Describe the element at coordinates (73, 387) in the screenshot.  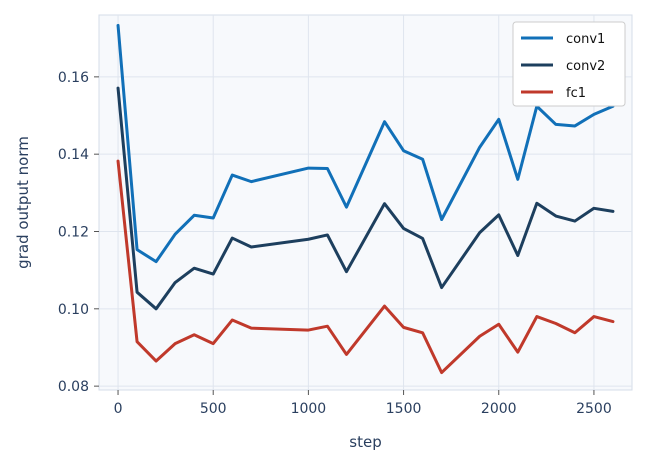
I see `y-tick-label: 0.08` at that location.